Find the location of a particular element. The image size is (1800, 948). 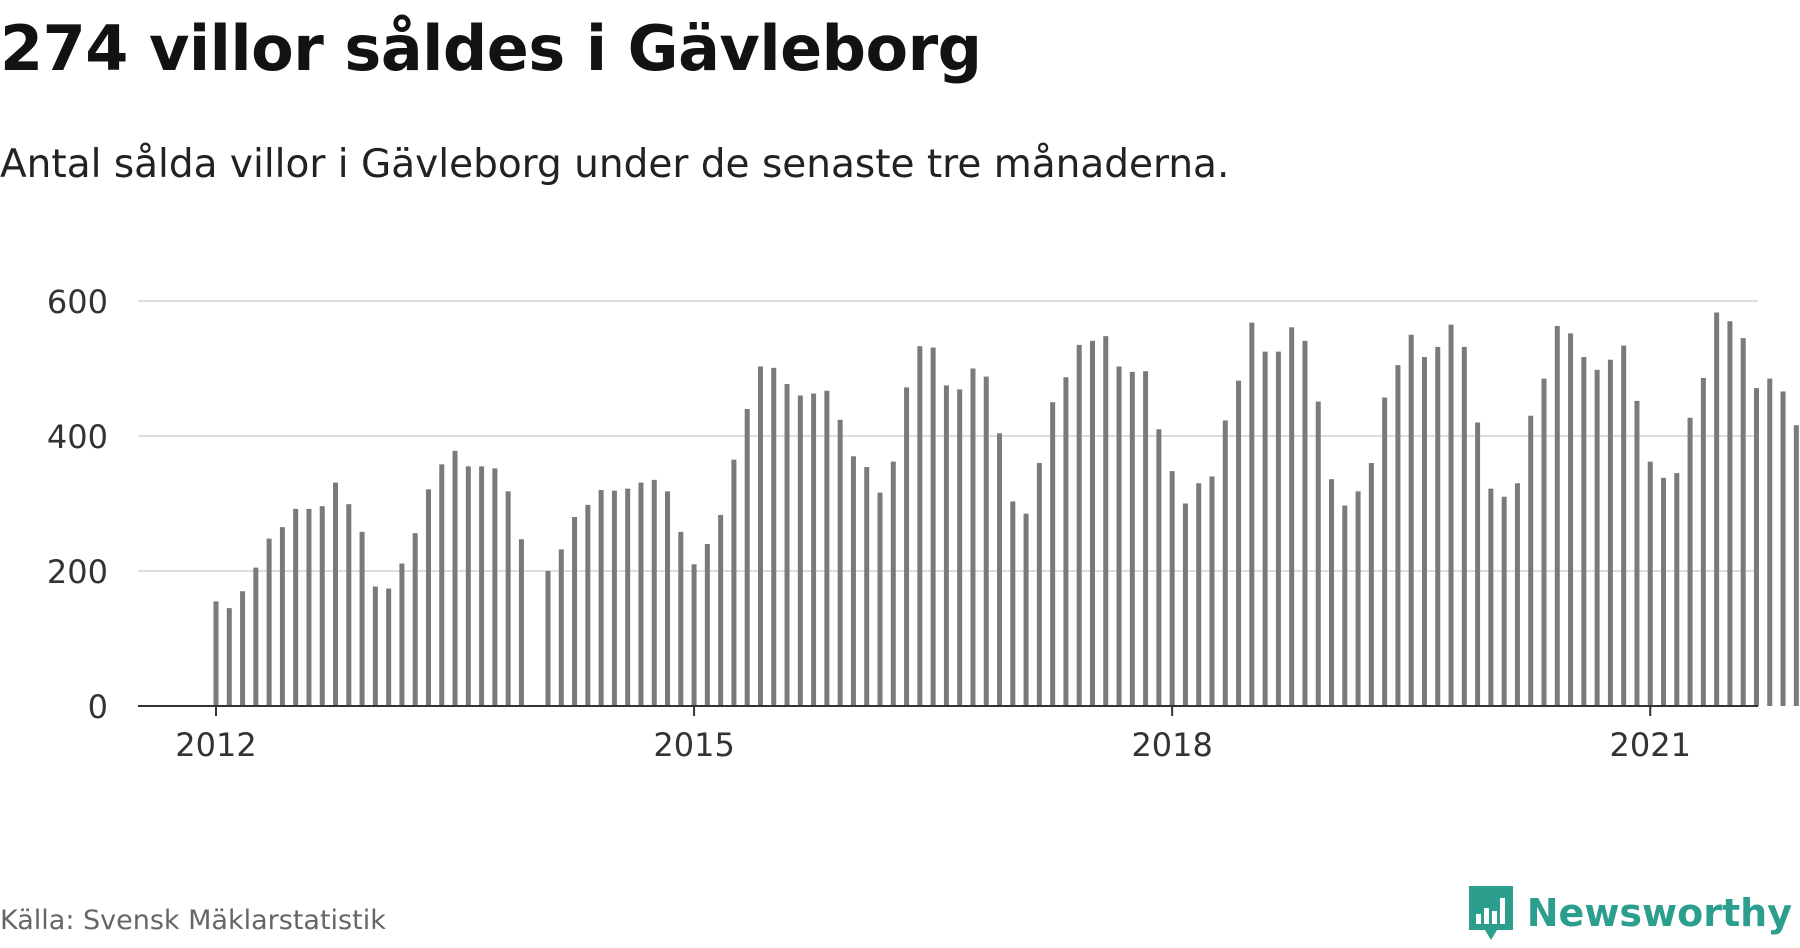

newsworthy-logo-icon is located at coordinates (1490, 913).